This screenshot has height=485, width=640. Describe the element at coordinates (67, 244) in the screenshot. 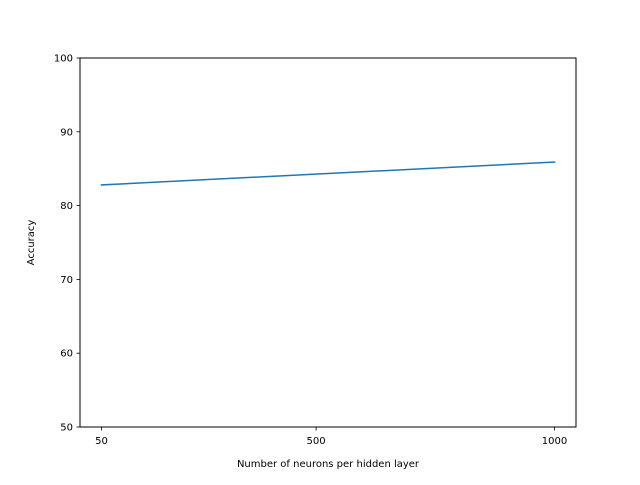

I see `y-axis-ticks: 50 60 70 80 90 100` at that location.